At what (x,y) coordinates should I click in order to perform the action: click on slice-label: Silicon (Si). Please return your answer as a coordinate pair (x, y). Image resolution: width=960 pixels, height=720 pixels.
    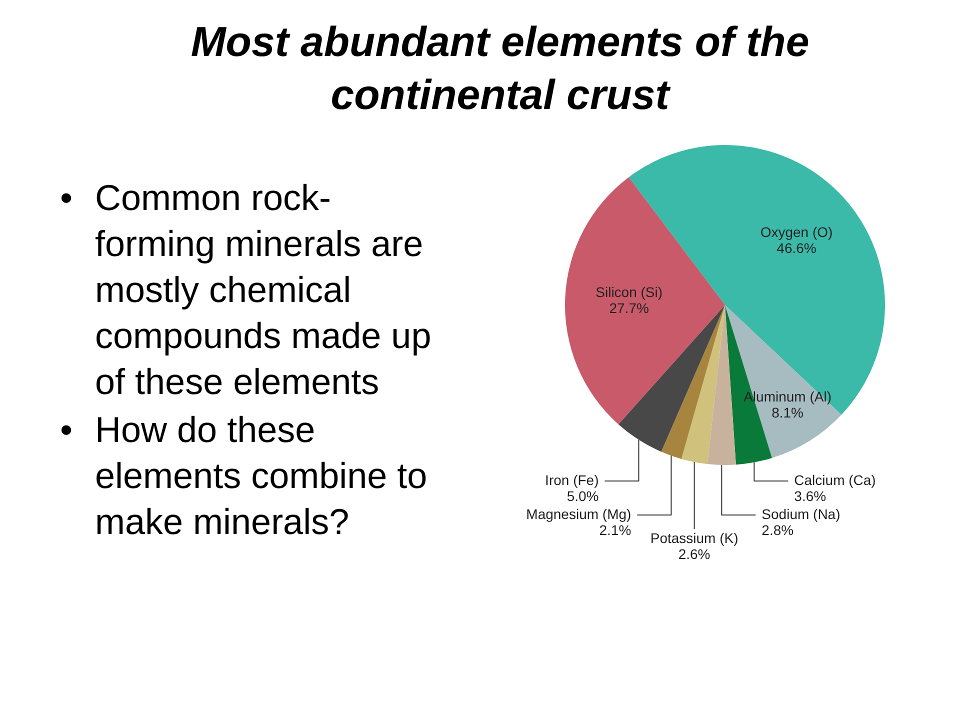
    Looking at the image, I should click on (629, 292).